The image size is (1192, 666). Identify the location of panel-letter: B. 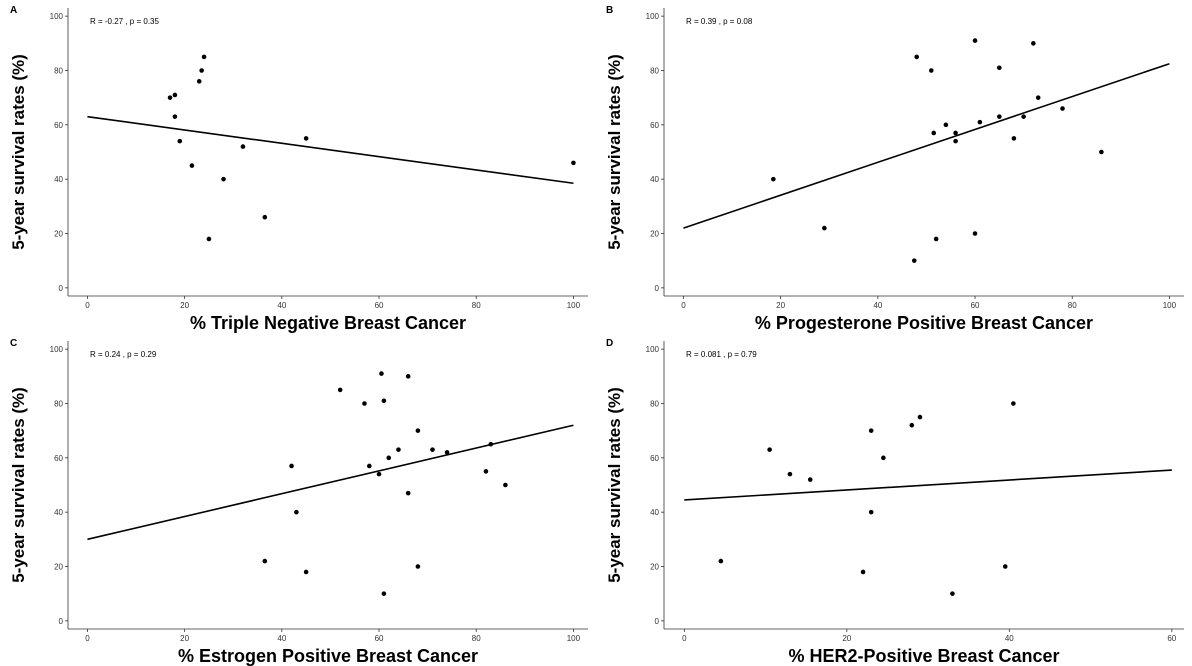
(609, 10).